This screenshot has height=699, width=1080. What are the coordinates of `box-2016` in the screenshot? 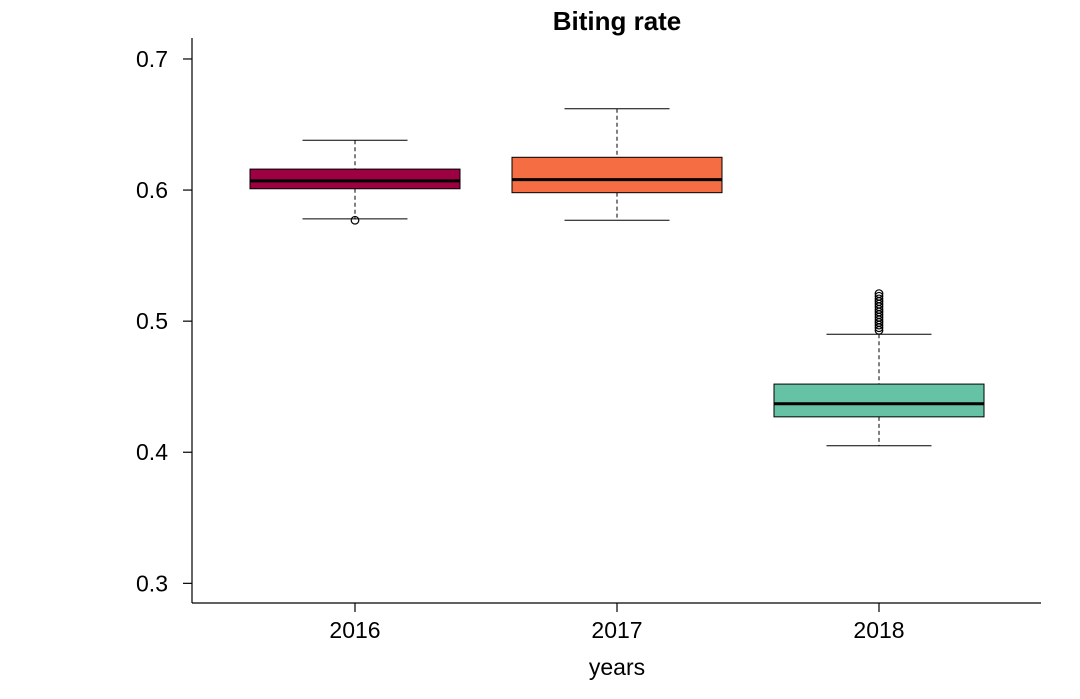 It's located at (355, 179).